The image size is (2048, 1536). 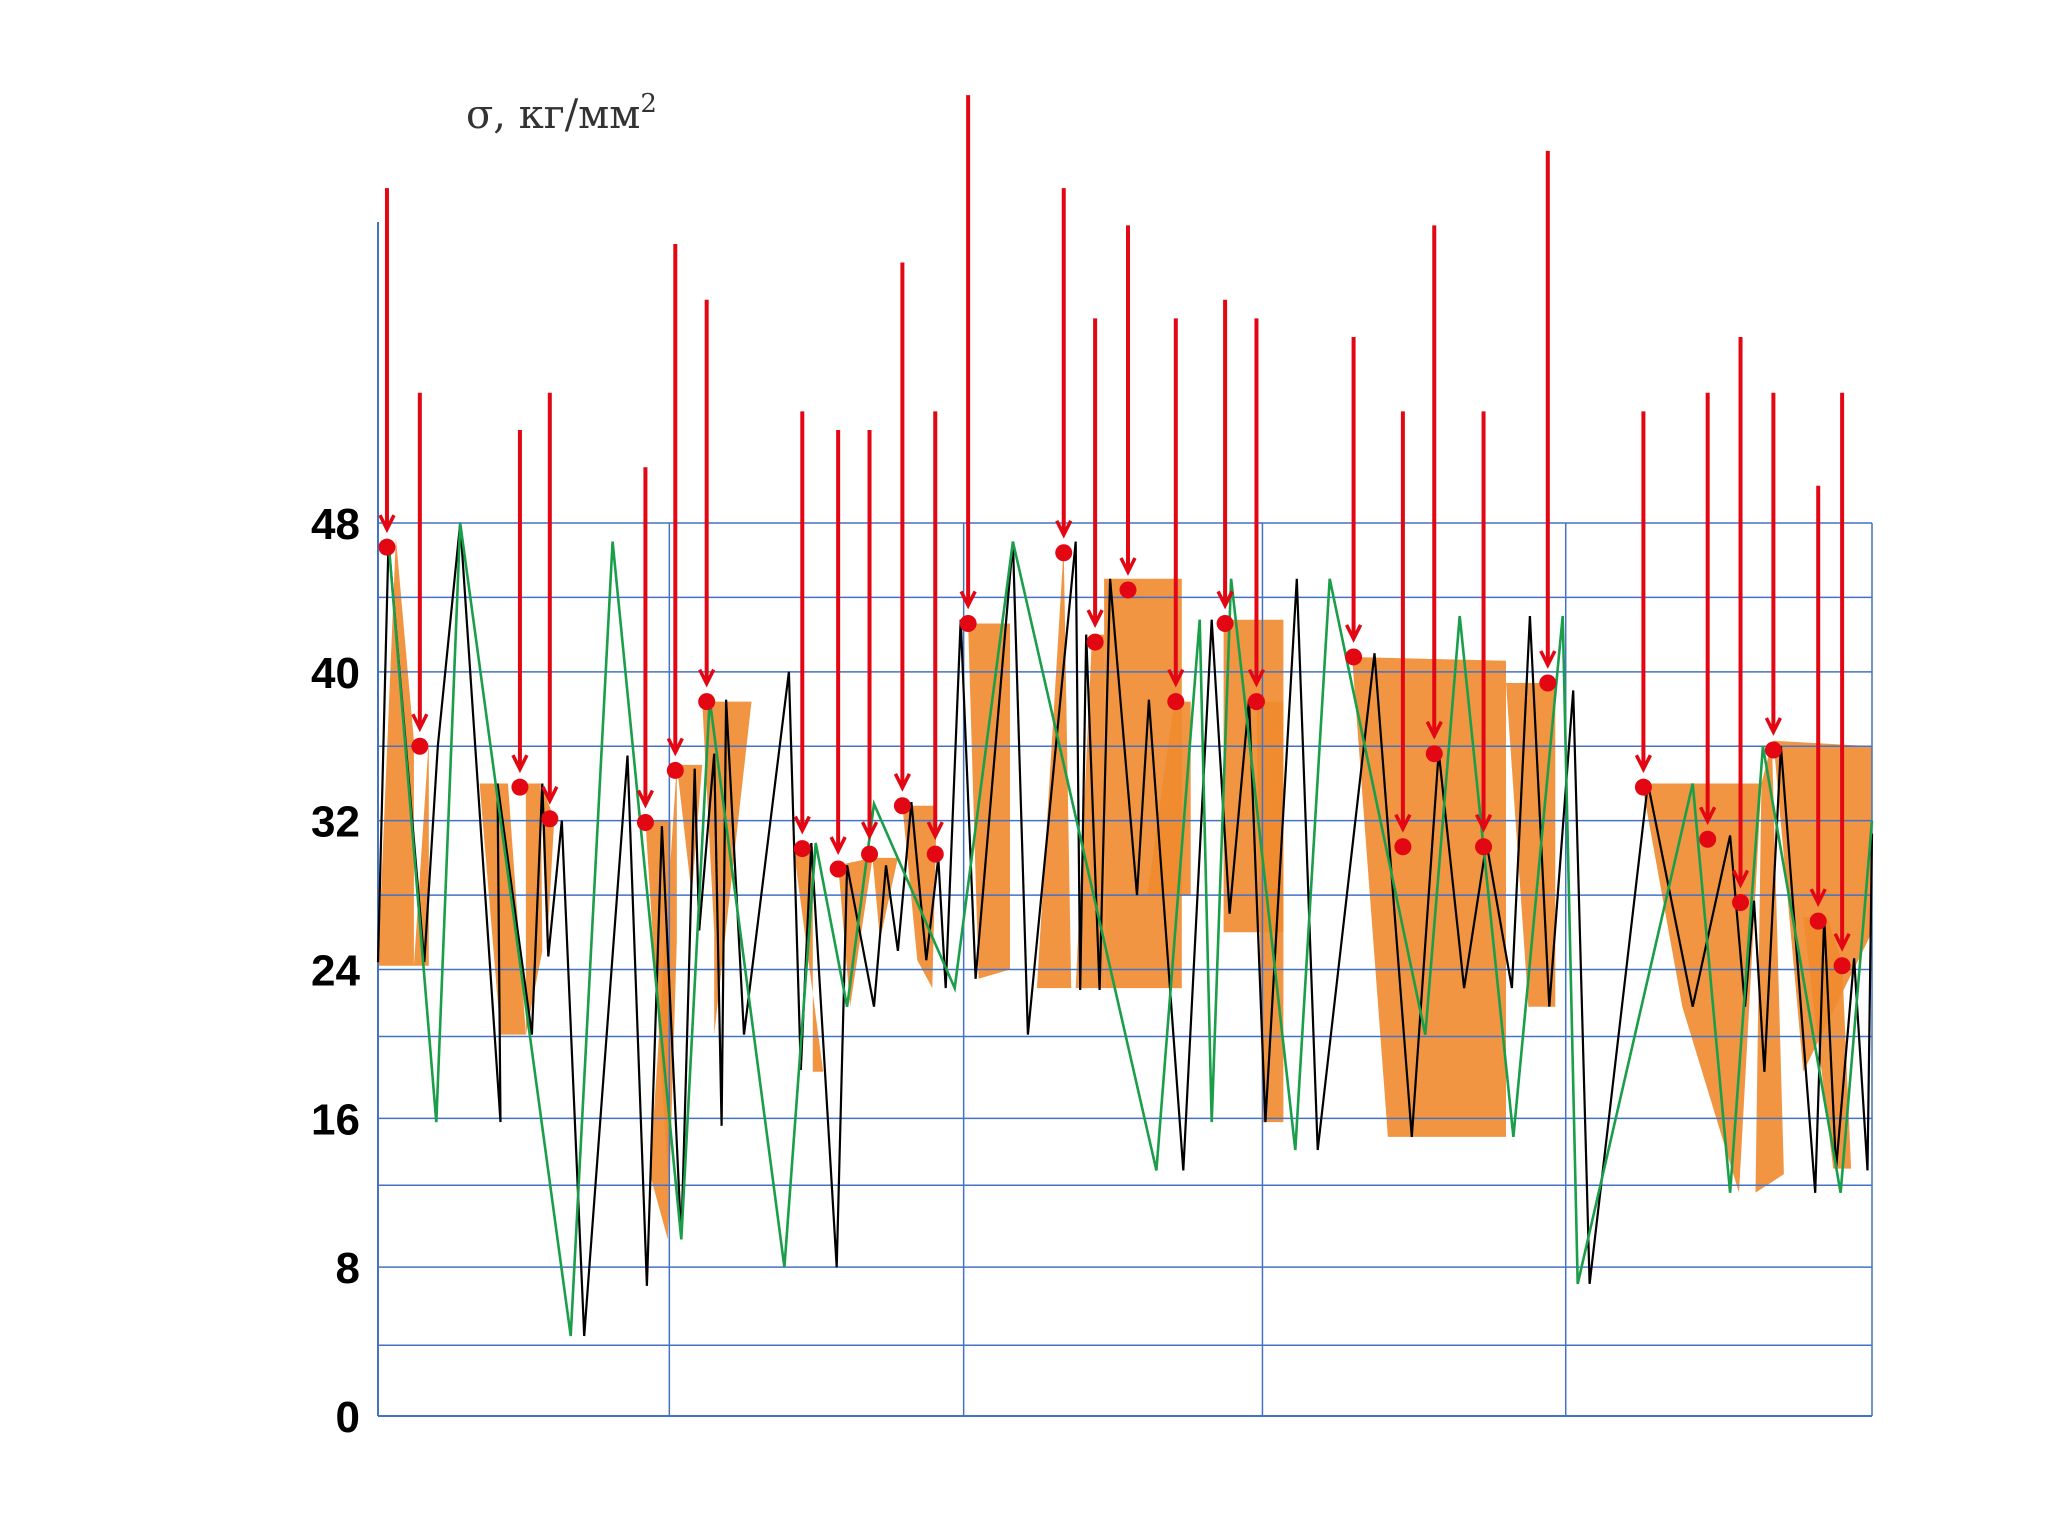 What do you see at coordinates (561, 113) in the screenshot?
I see `y-axis-label: σ, кг/мм2` at bounding box center [561, 113].